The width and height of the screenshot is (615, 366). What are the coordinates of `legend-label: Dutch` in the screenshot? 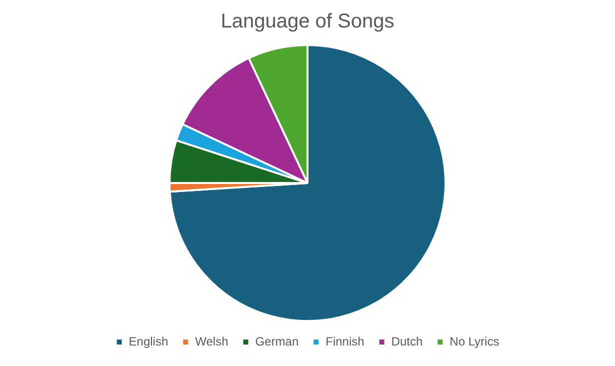 It's located at (407, 341).